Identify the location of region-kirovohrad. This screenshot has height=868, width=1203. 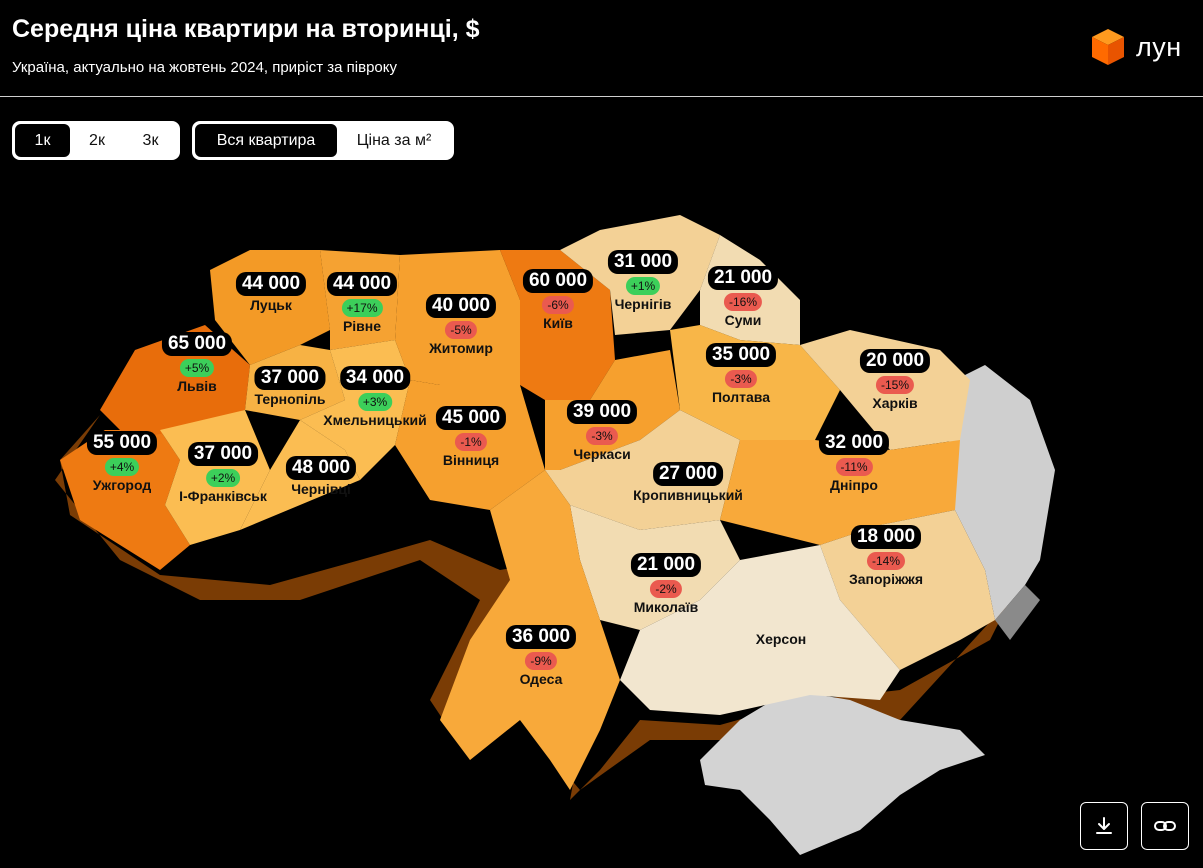
(642, 470).